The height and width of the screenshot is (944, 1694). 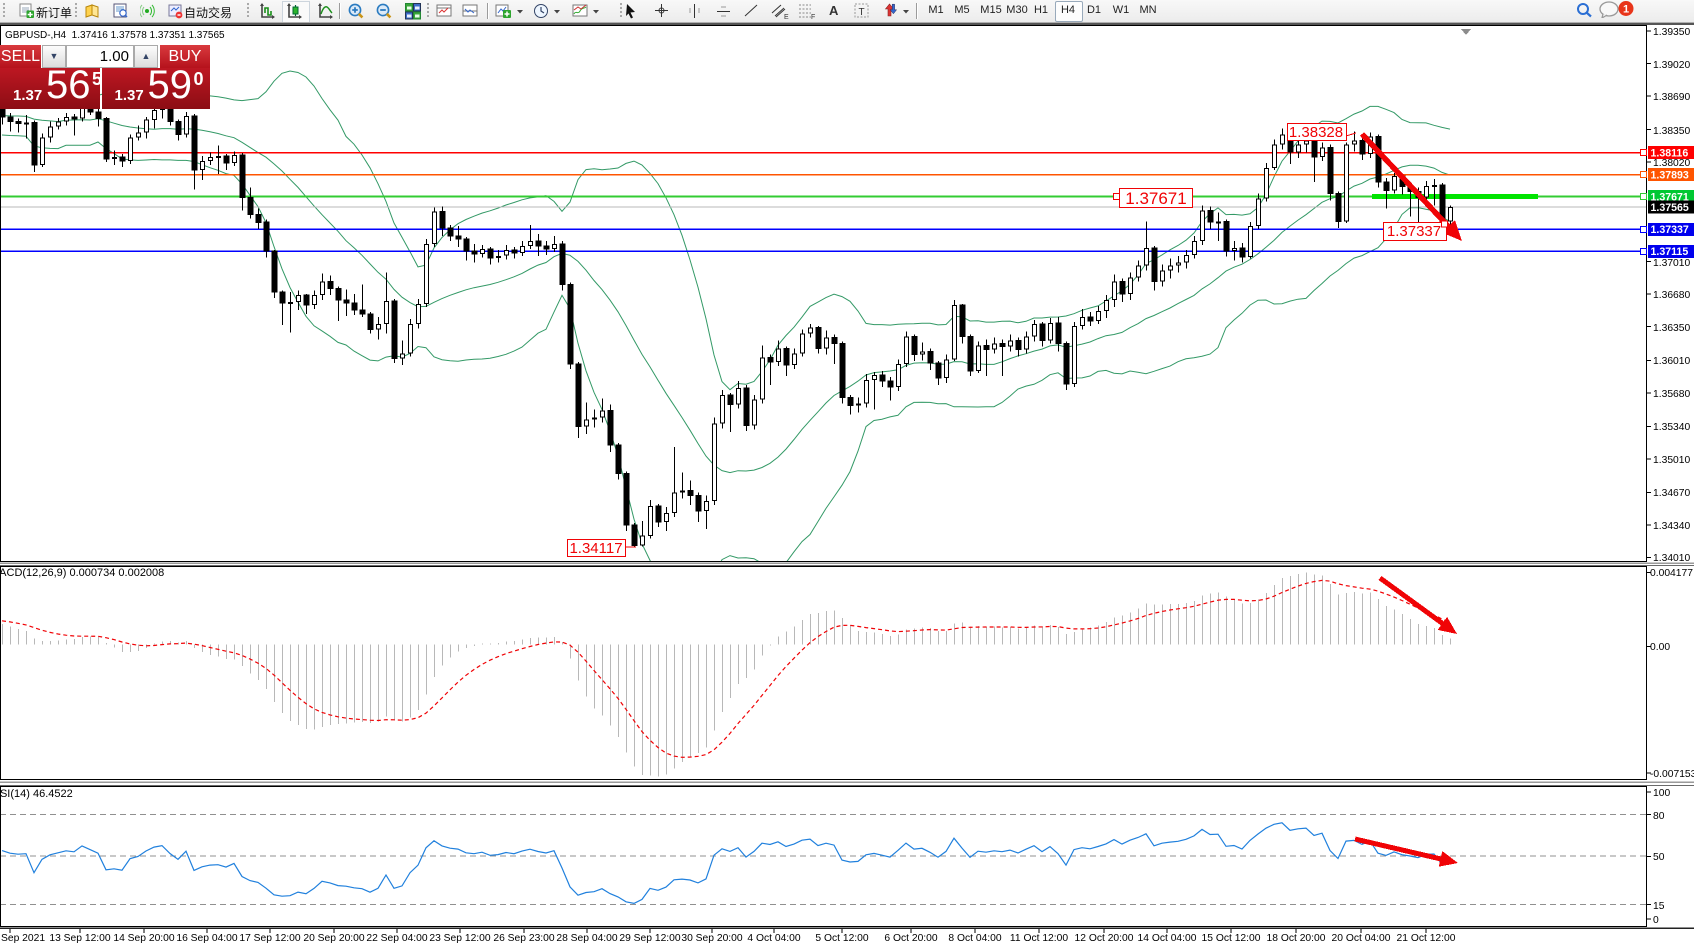 I want to click on svg-text: 13 Sep 12:00, so click(x=80, y=938).